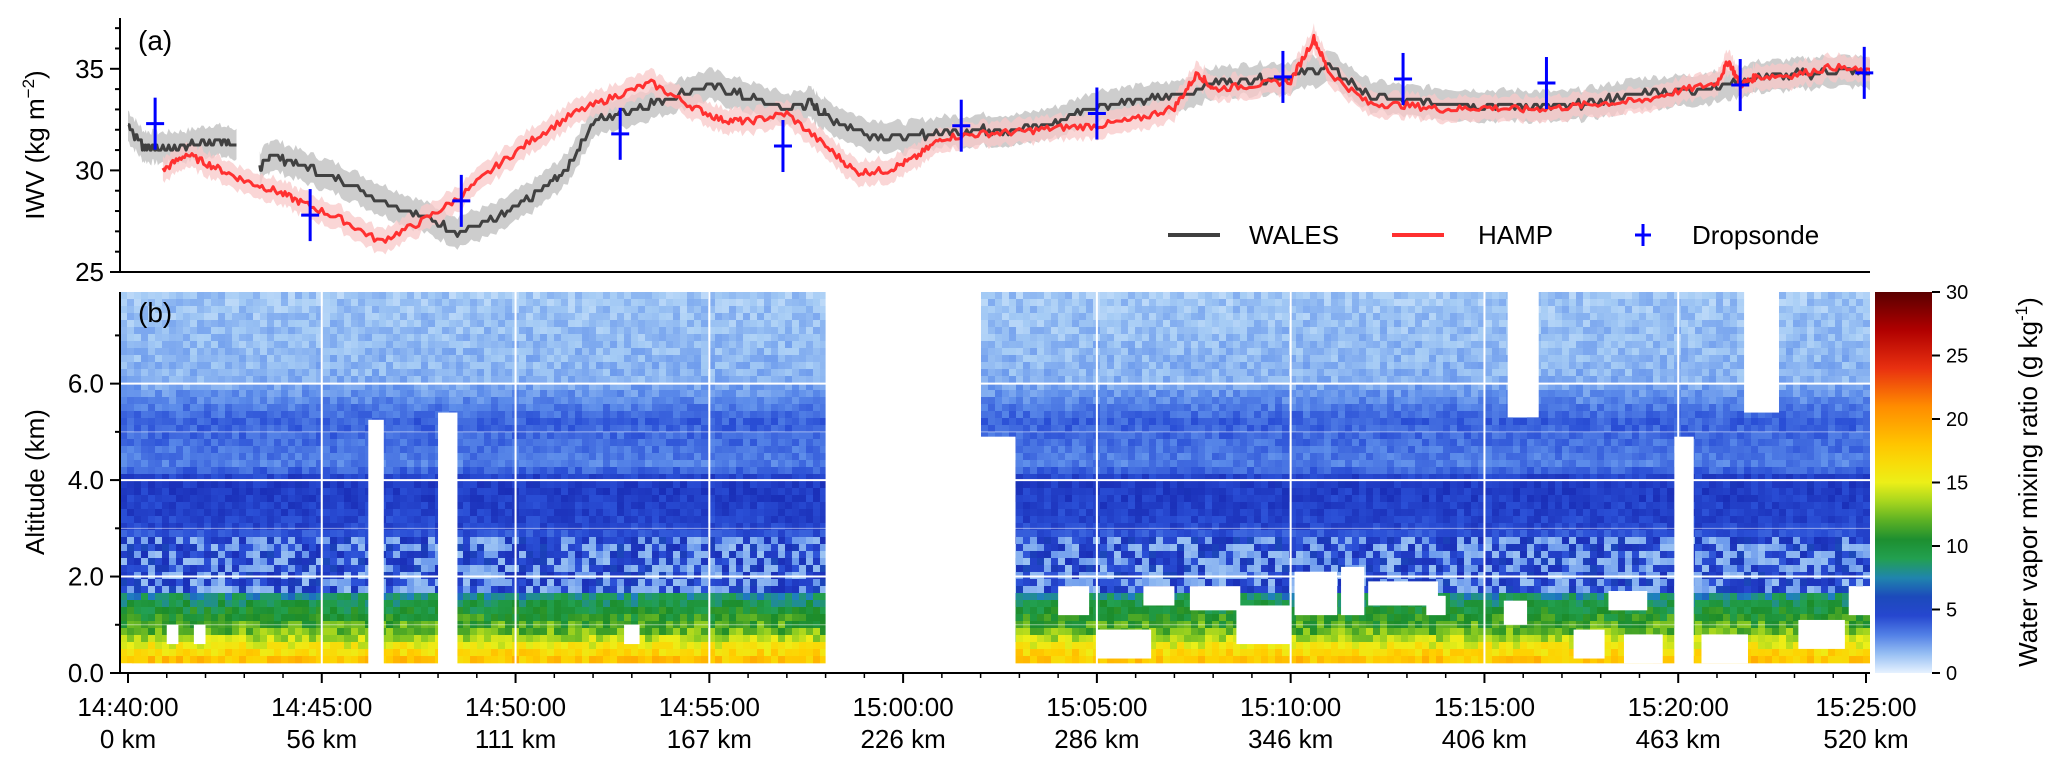 Image resolution: width=2067 pixels, height=765 pixels. What do you see at coordinates (1484, 707) in the screenshot?
I see `x-tick-time-label: 15:15:00` at bounding box center [1484, 707].